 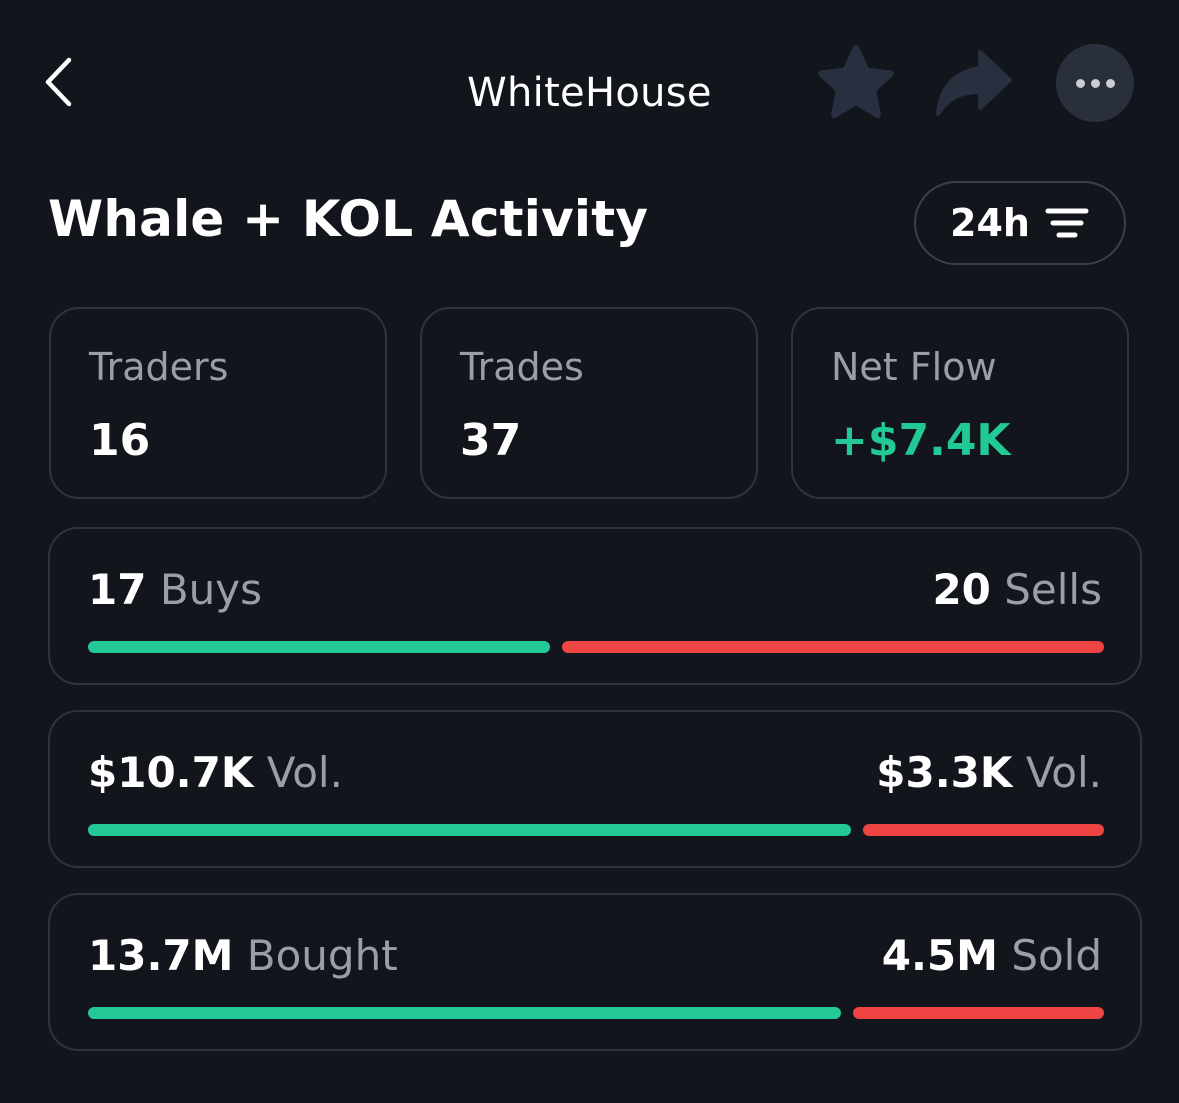 I want to click on more-options-button, so click(x=1095, y=83).